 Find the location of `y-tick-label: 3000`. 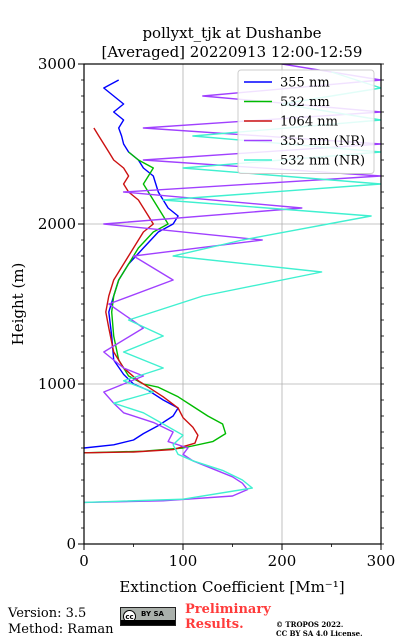

y-tick-label: 3000 is located at coordinates (57, 64).